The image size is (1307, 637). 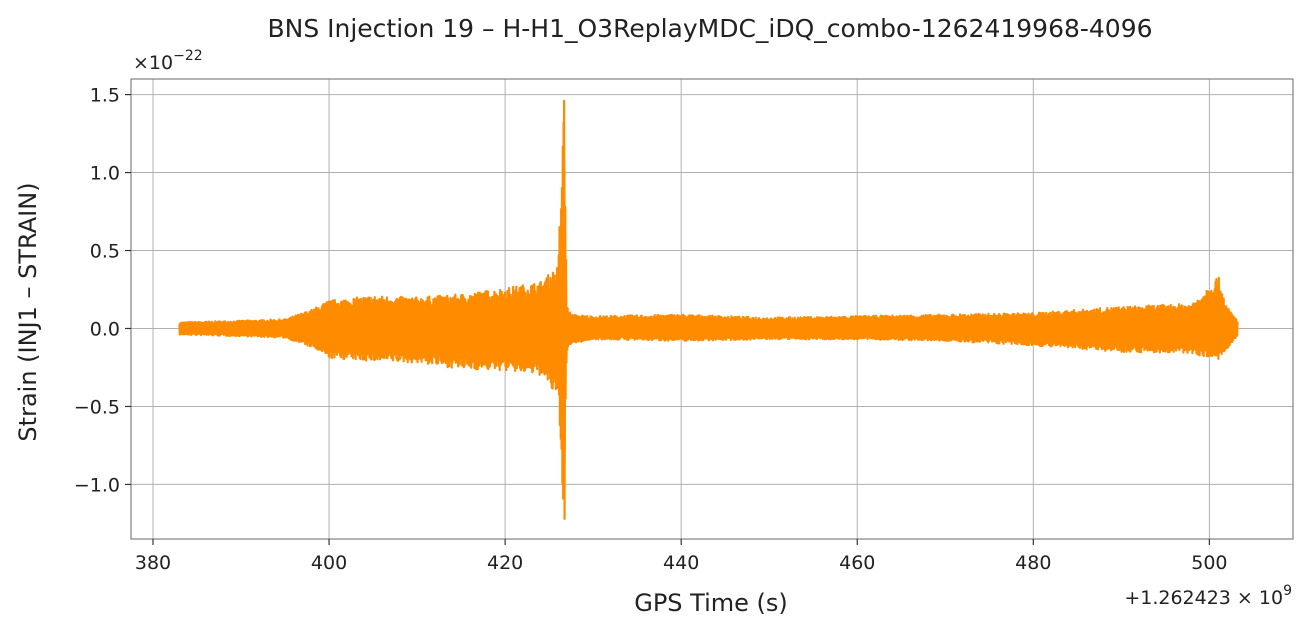 What do you see at coordinates (329, 563) in the screenshot?
I see `x-tick-label: 400` at bounding box center [329, 563].